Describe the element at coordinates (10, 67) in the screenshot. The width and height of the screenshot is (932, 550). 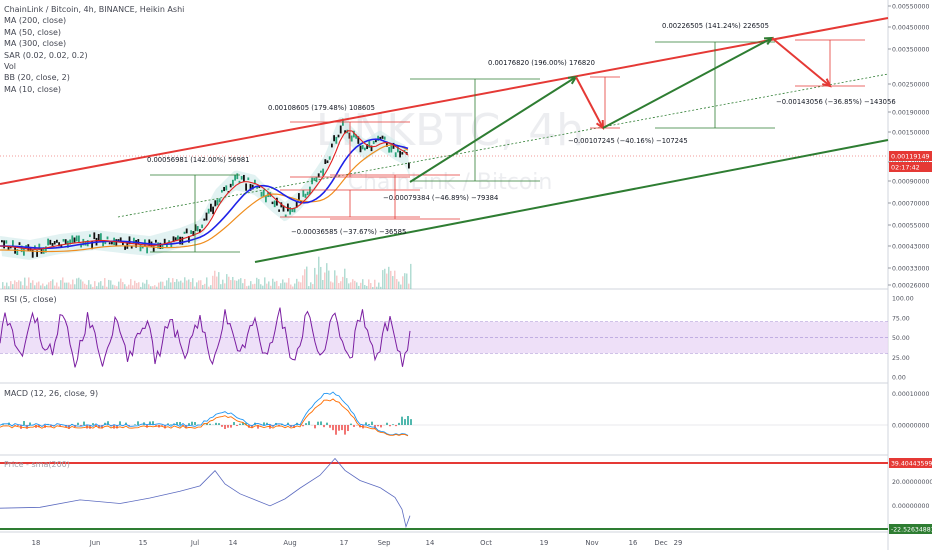
I see `indicator-vol: Vol` at that location.